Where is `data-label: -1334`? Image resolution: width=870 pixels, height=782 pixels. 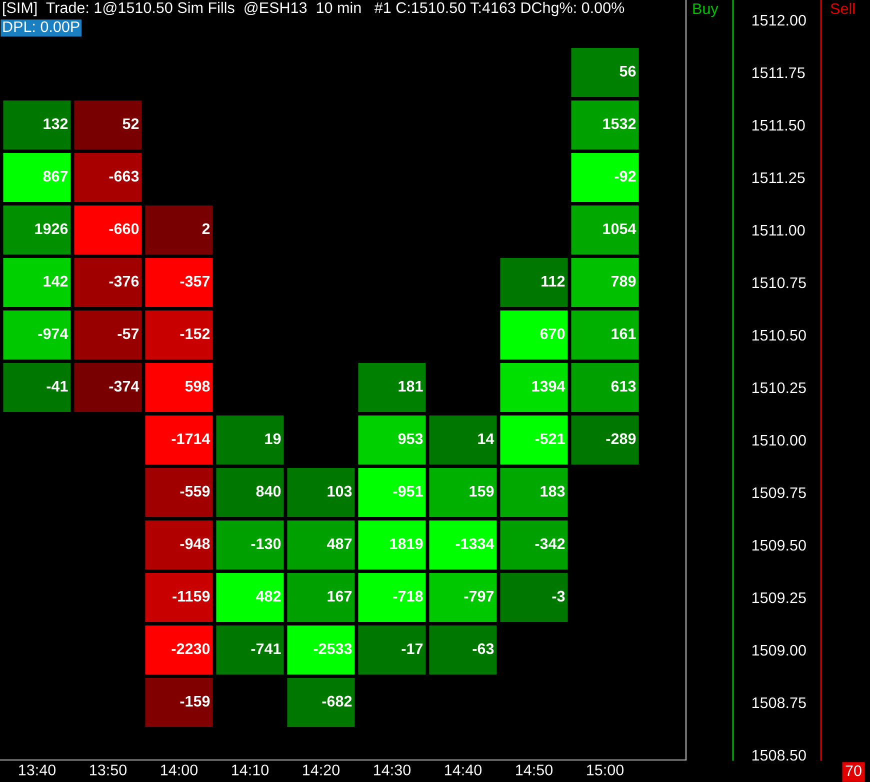
data-label: -1334 is located at coordinates (475, 544).